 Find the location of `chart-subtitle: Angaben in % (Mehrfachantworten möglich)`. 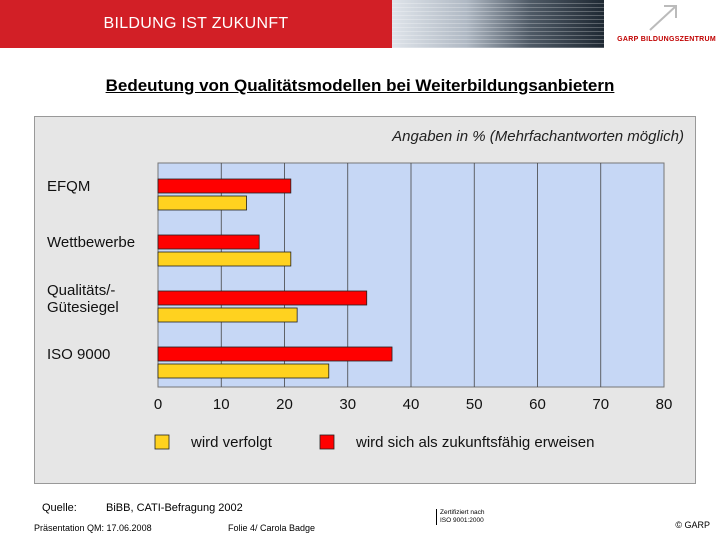

chart-subtitle: Angaben in % (Mehrfachantworten möglich) is located at coordinates (537, 136).